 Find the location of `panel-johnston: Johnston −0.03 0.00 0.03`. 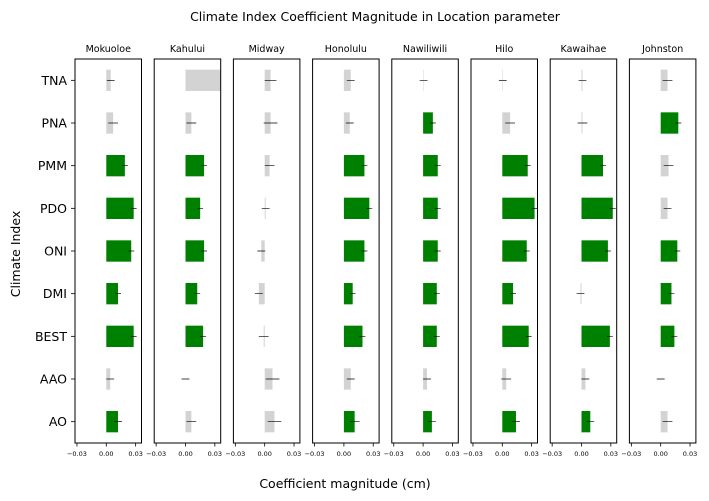

panel-johnston: Johnston −0.03 0.00 0.03 is located at coordinates (659, 251).